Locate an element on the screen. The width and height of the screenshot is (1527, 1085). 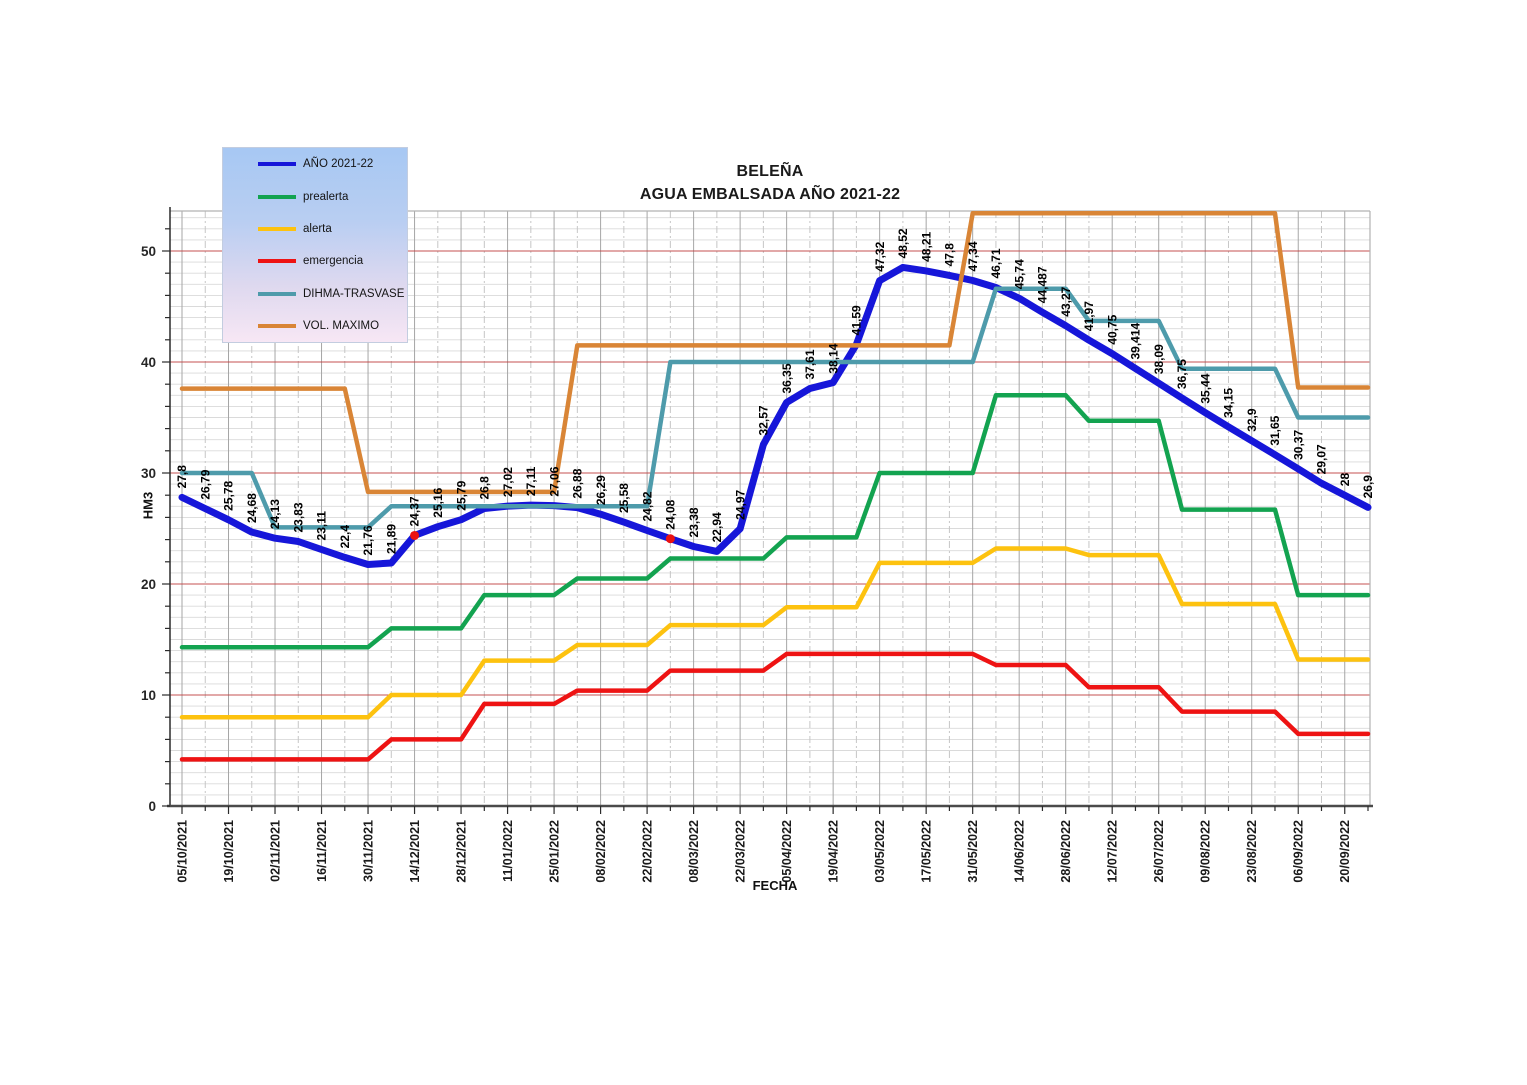
x-tick-label: 02/11/2021 is located at coordinates (276, 851).